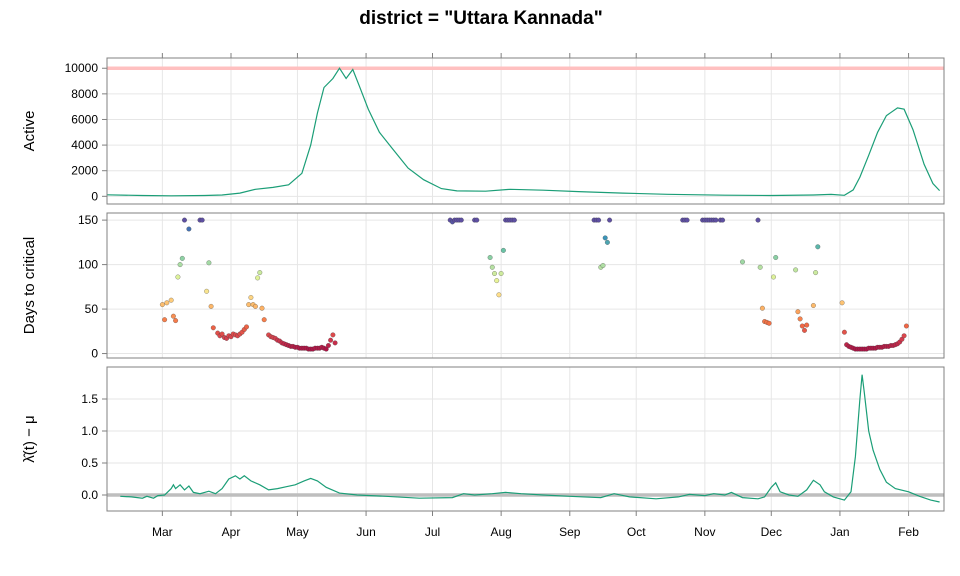 The width and height of the screenshot is (960, 576). I want to click on y-tick-label: 1.0, so click(89, 431).